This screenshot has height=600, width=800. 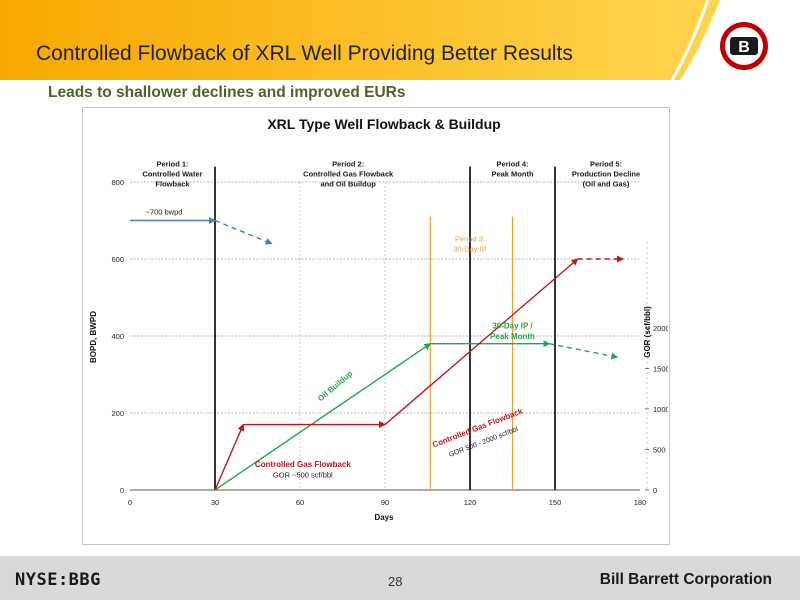 I want to click on header-banner, so click(x=400, y=40).